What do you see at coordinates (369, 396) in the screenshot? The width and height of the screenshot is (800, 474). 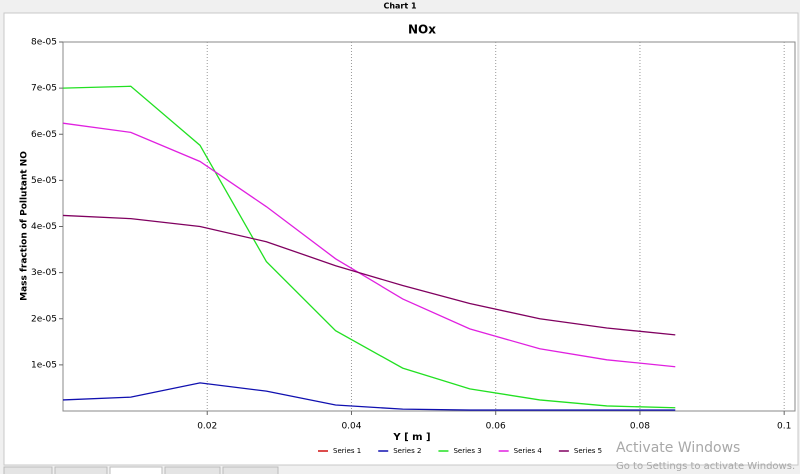 I see `series-line` at bounding box center [369, 396].